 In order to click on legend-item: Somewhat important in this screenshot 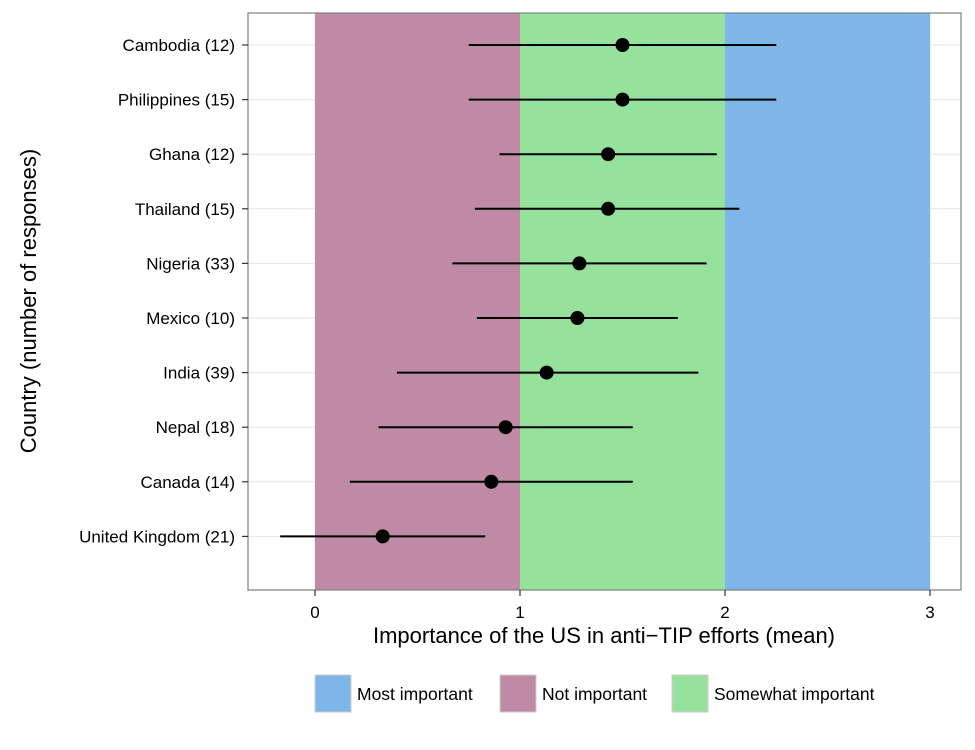, I will do `click(790, 693)`.